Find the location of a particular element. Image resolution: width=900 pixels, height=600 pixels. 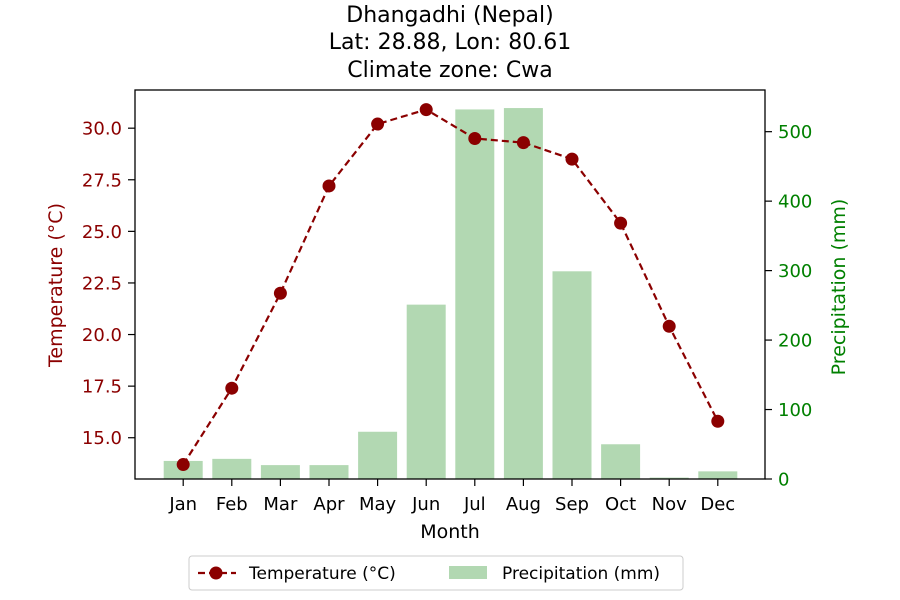

temperature-tick-label-4: 25.0 is located at coordinates (102, 232).